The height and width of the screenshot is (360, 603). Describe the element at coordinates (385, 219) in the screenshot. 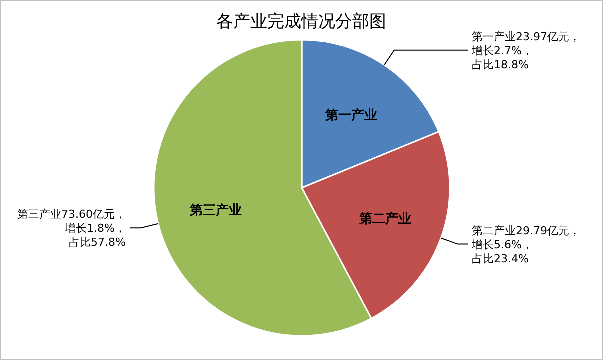

I see `slice-label: 第二产业` at that location.